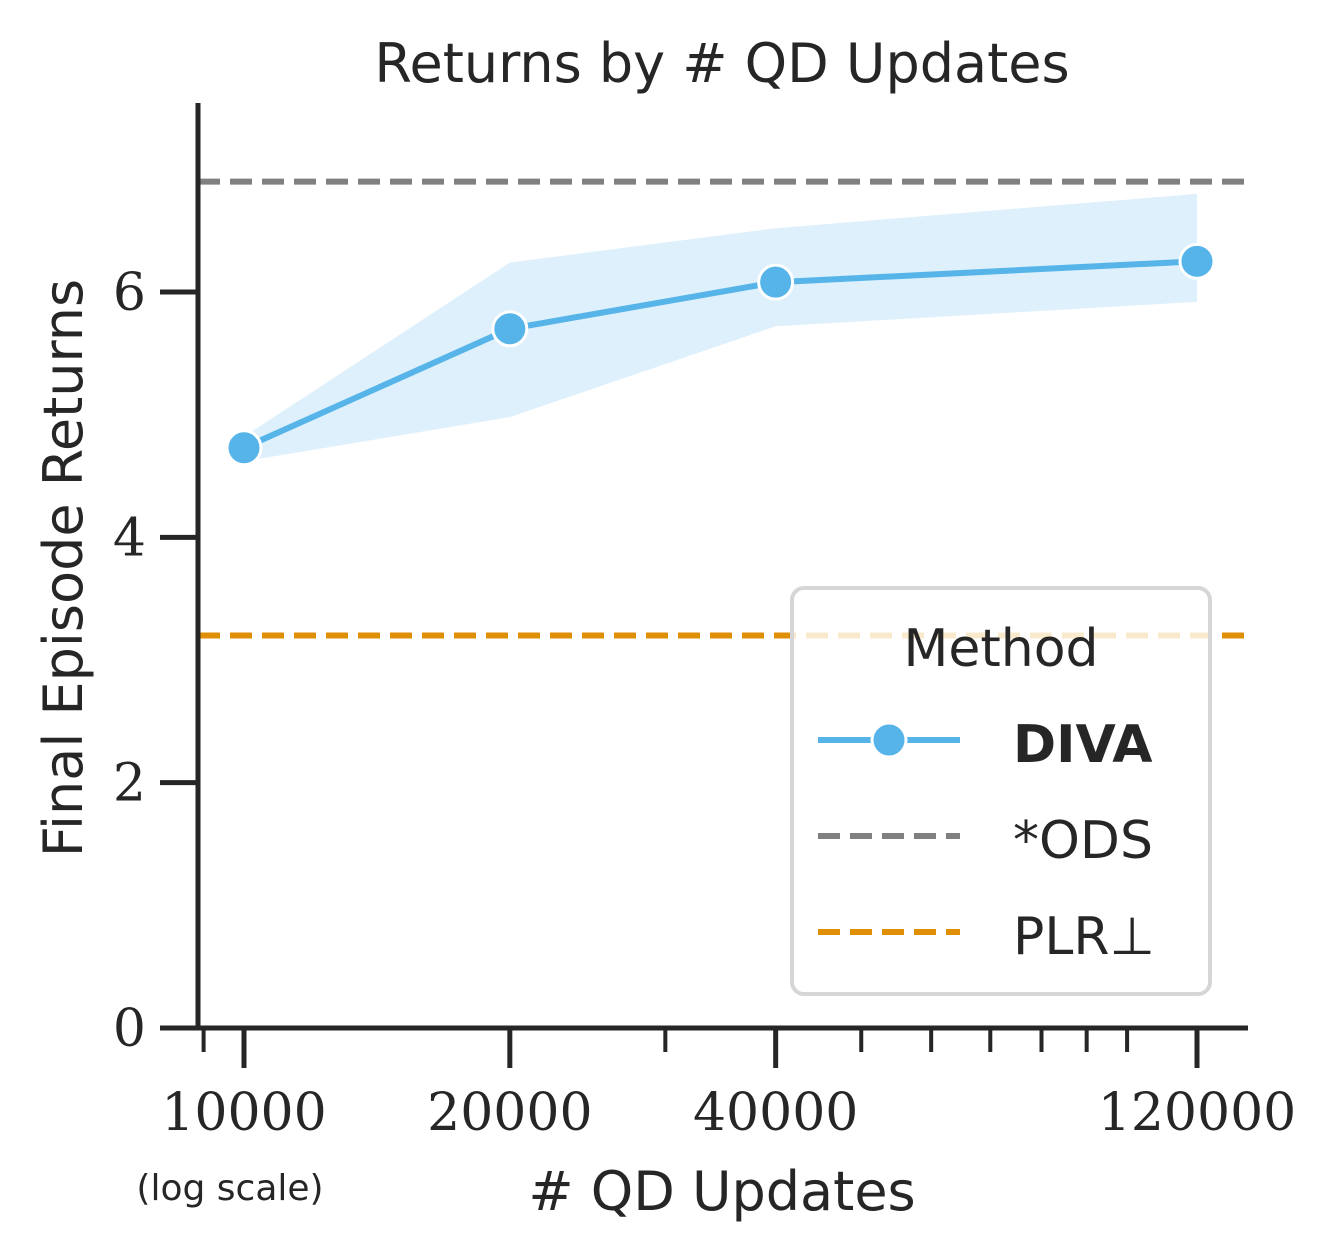 The height and width of the screenshot is (1257, 1328). Describe the element at coordinates (1197, 1113) in the screenshot. I see `x-tick-label: 120000` at that location.